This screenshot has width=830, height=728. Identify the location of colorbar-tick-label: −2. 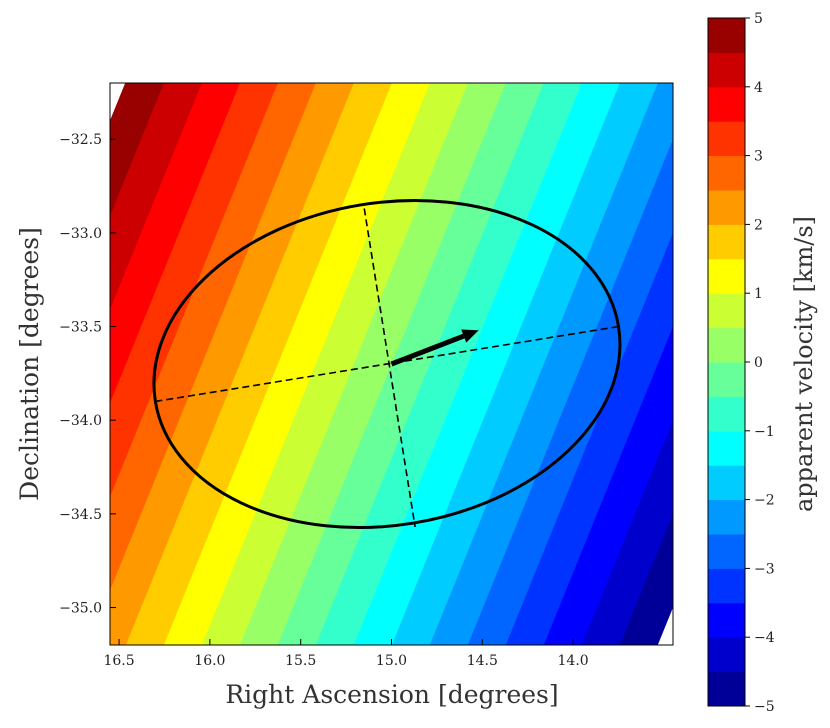
(764, 501).